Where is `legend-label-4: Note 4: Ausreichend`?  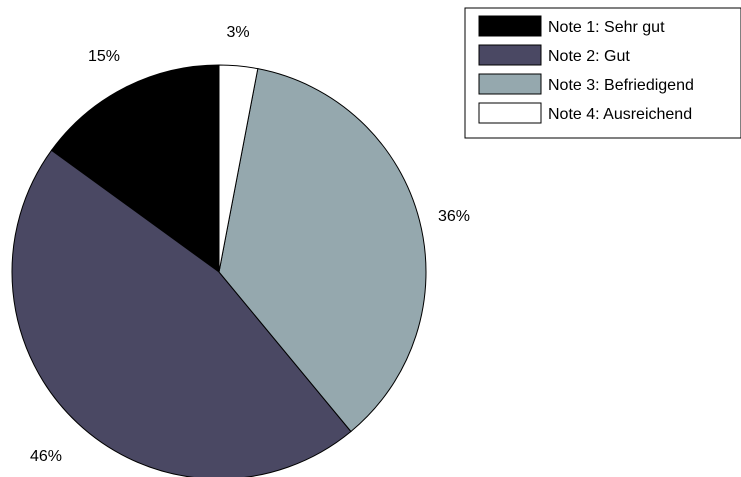
legend-label-4: Note 4: Ausreichend is located at coordinates (620, 114).